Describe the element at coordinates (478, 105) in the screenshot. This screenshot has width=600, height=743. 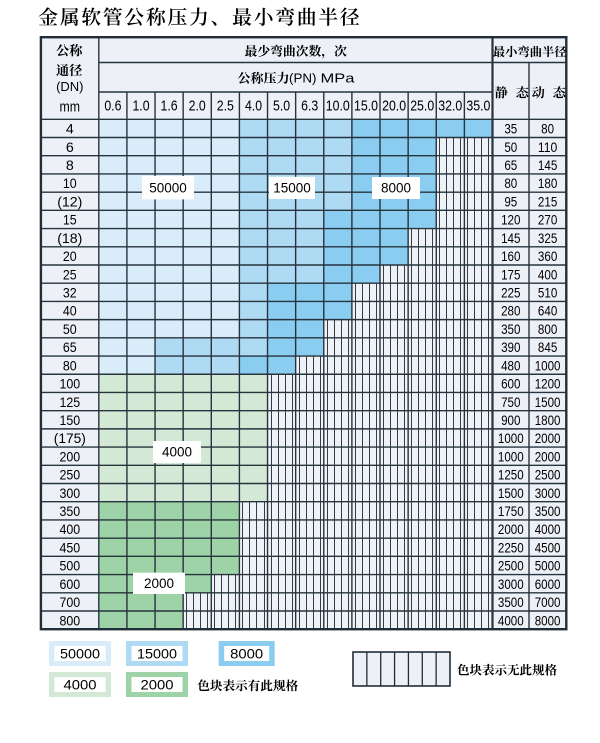
I see `svg-text: 35.0` at that location.